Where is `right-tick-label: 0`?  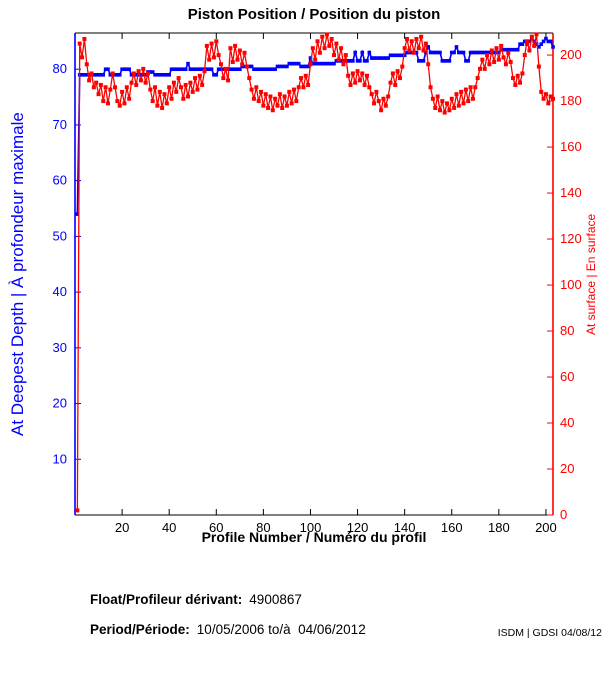
right-tick-label: 0 is located at coordinates (563, 514).